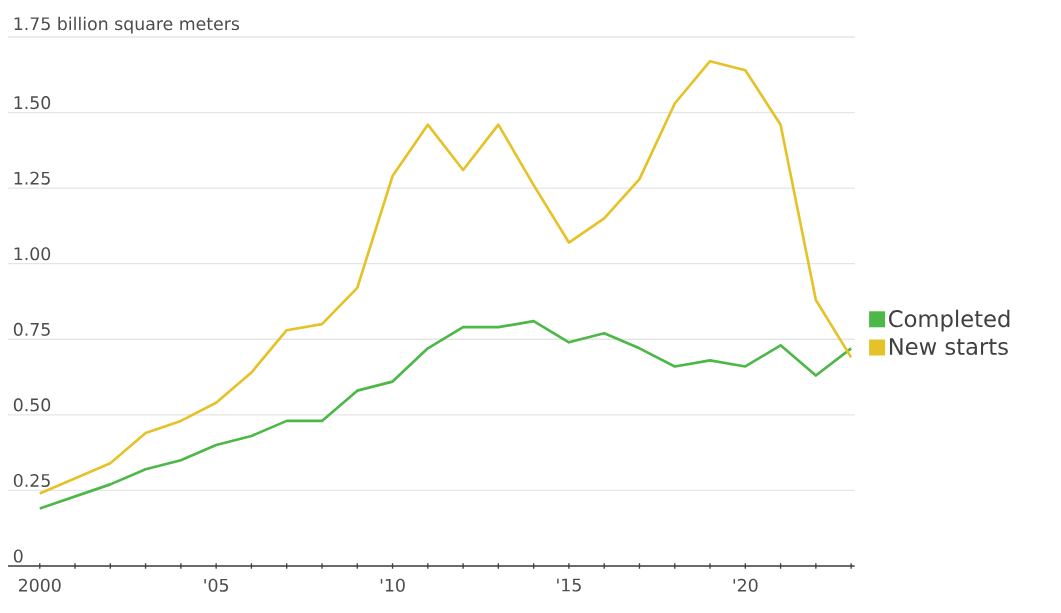  Describe the element at coordinates (569, 585) in the screenshot. I see `x-tick-label: '15` at that location.